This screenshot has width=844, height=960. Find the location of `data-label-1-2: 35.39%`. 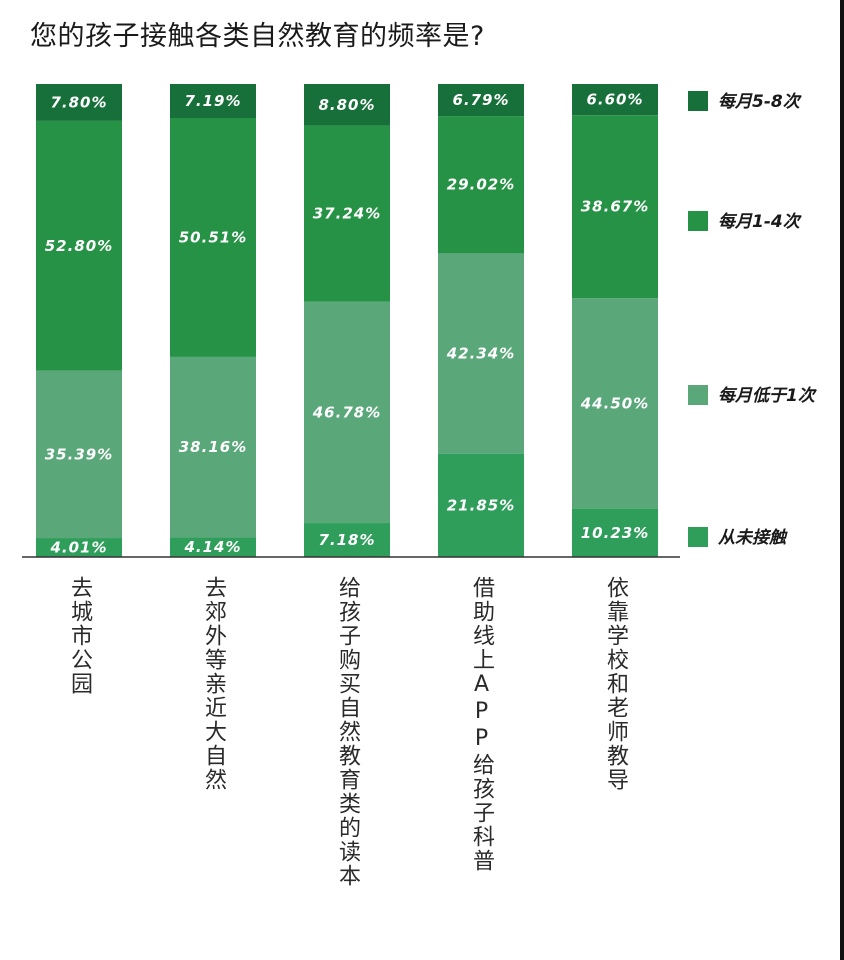

data-label-1-2: 35.39% is located at coordinates (79, 454).